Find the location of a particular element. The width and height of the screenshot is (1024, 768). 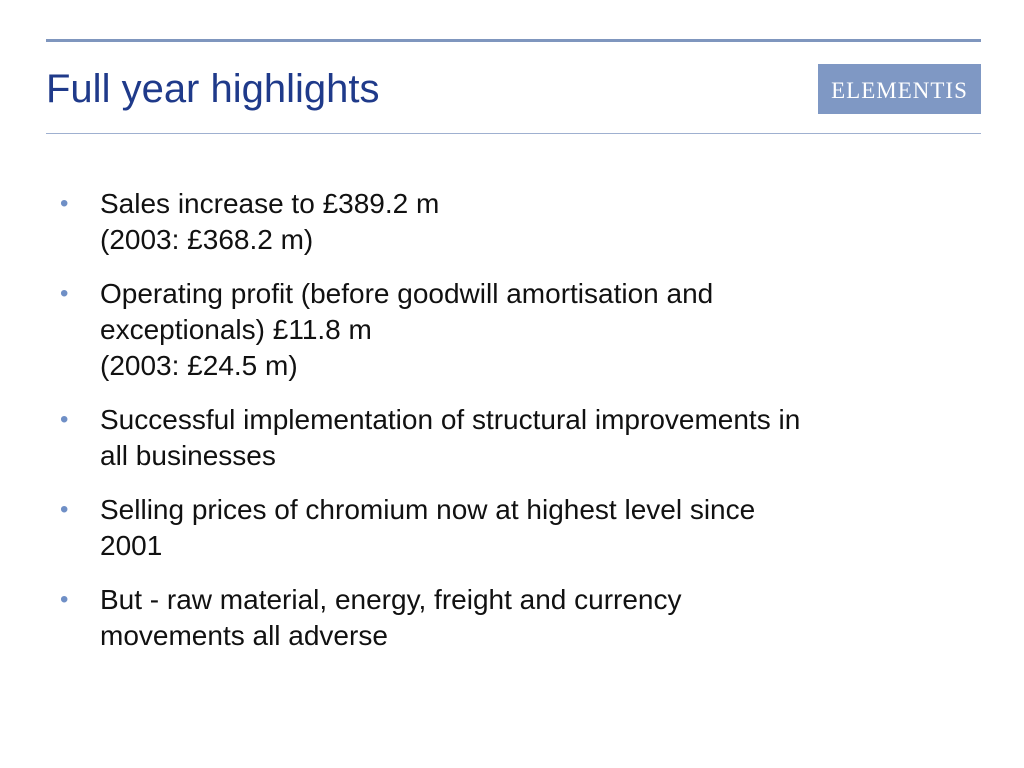

bullet-text: 2001 is located at coordinates (131, 545).